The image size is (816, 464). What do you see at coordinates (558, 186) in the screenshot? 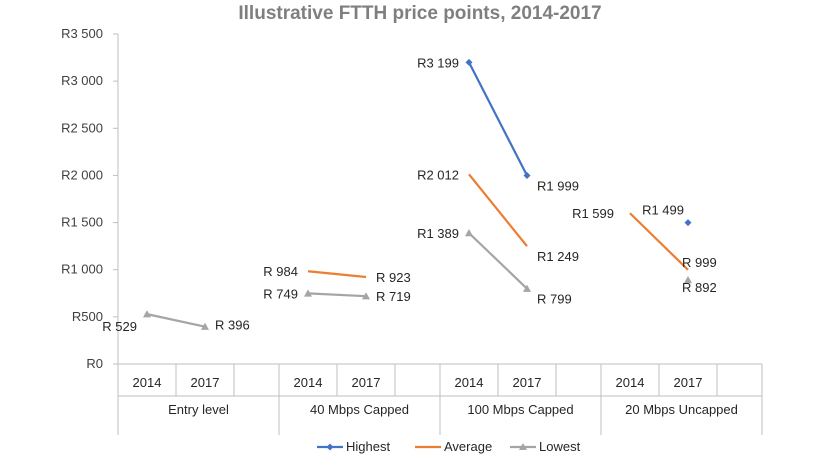
I see `data-label: R1 999` at bounding box center [558, 186].